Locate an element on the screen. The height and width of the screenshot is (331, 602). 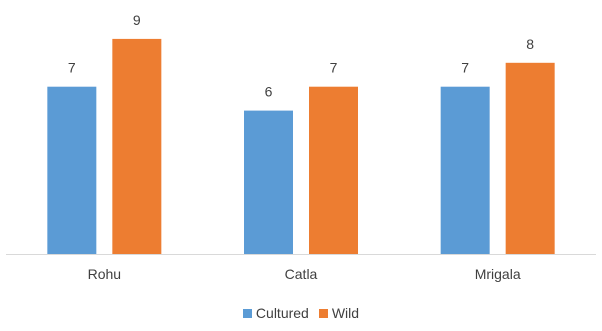
bar-wild-catla is located at coordinates (333, 170).